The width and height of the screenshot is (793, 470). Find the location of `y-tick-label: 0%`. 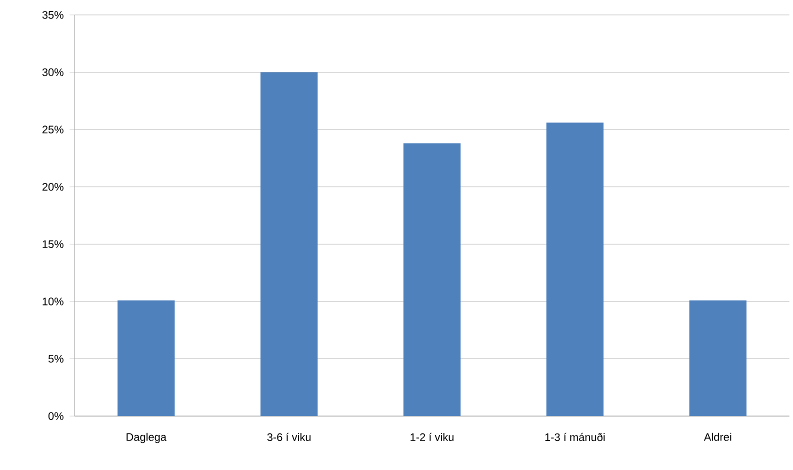

y-tick-label: 0% is located at coordinates (56, 416).